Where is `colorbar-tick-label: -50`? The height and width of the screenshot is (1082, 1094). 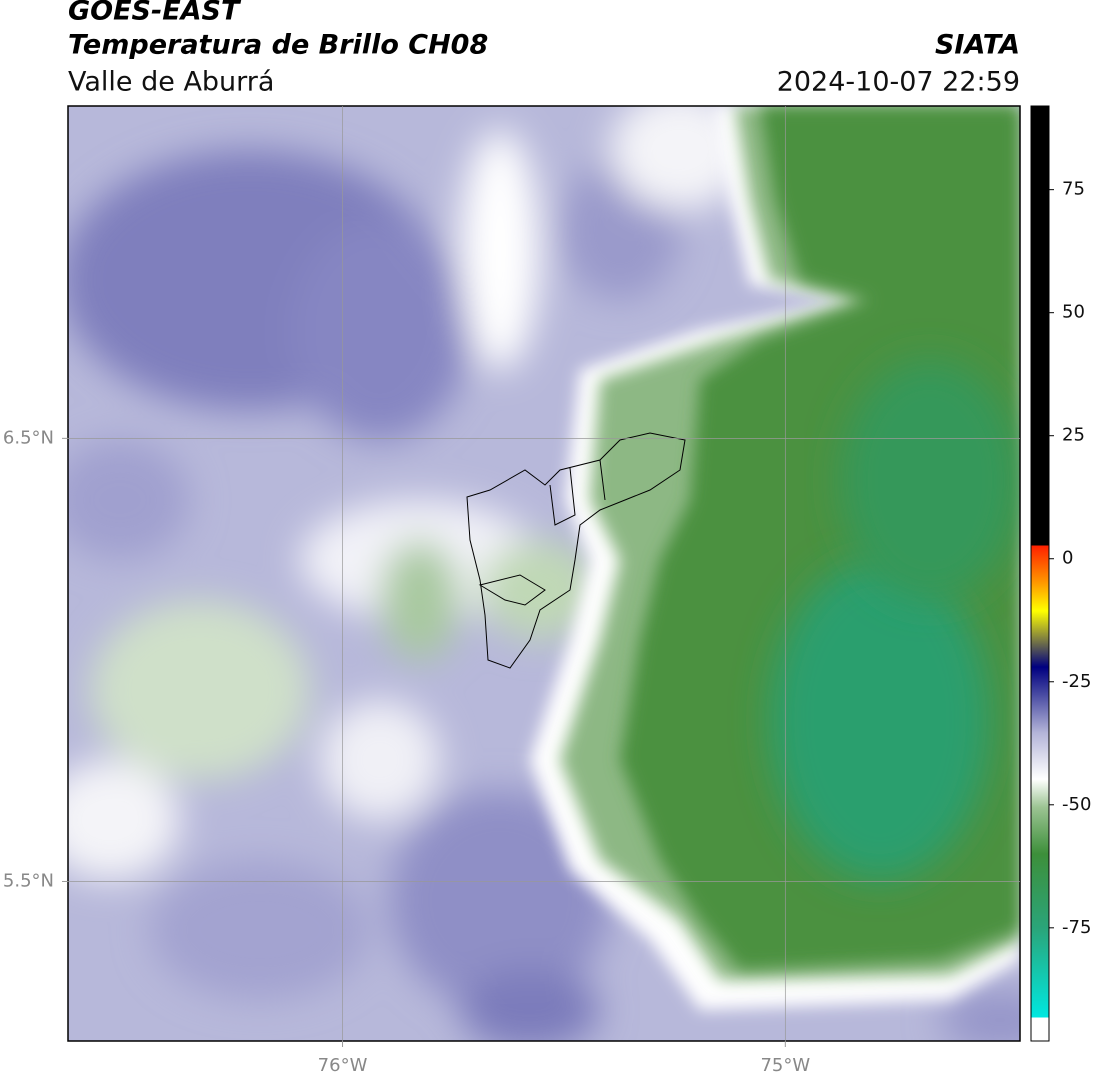 colorbar-tick-label: -50 is located at coordinates (1076, 804).